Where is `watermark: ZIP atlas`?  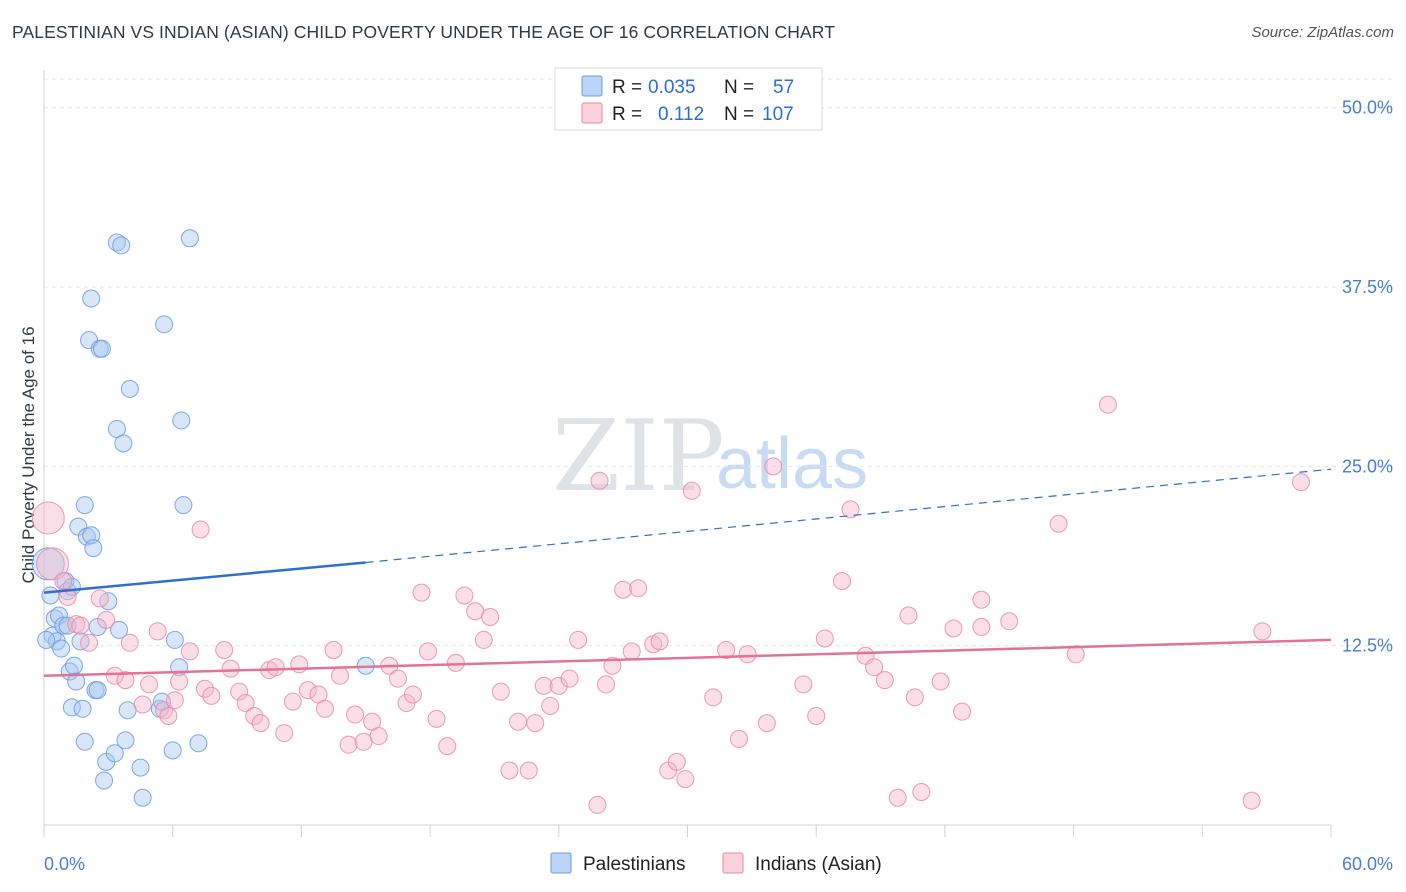 watermark: ZIP atlas is located at coordinates (710, 457).